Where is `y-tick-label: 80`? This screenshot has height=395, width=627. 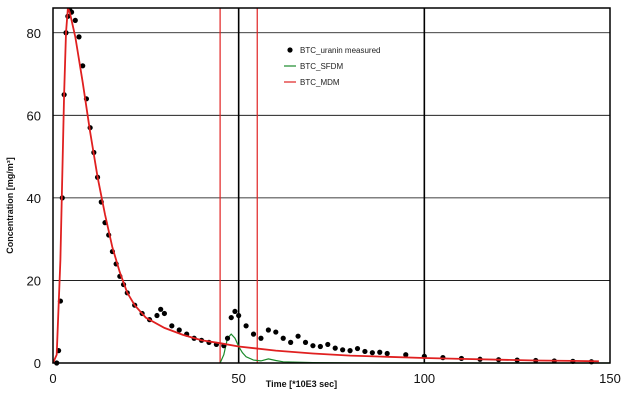 y-tick-label: 80 is located at coordinates (34, 33).